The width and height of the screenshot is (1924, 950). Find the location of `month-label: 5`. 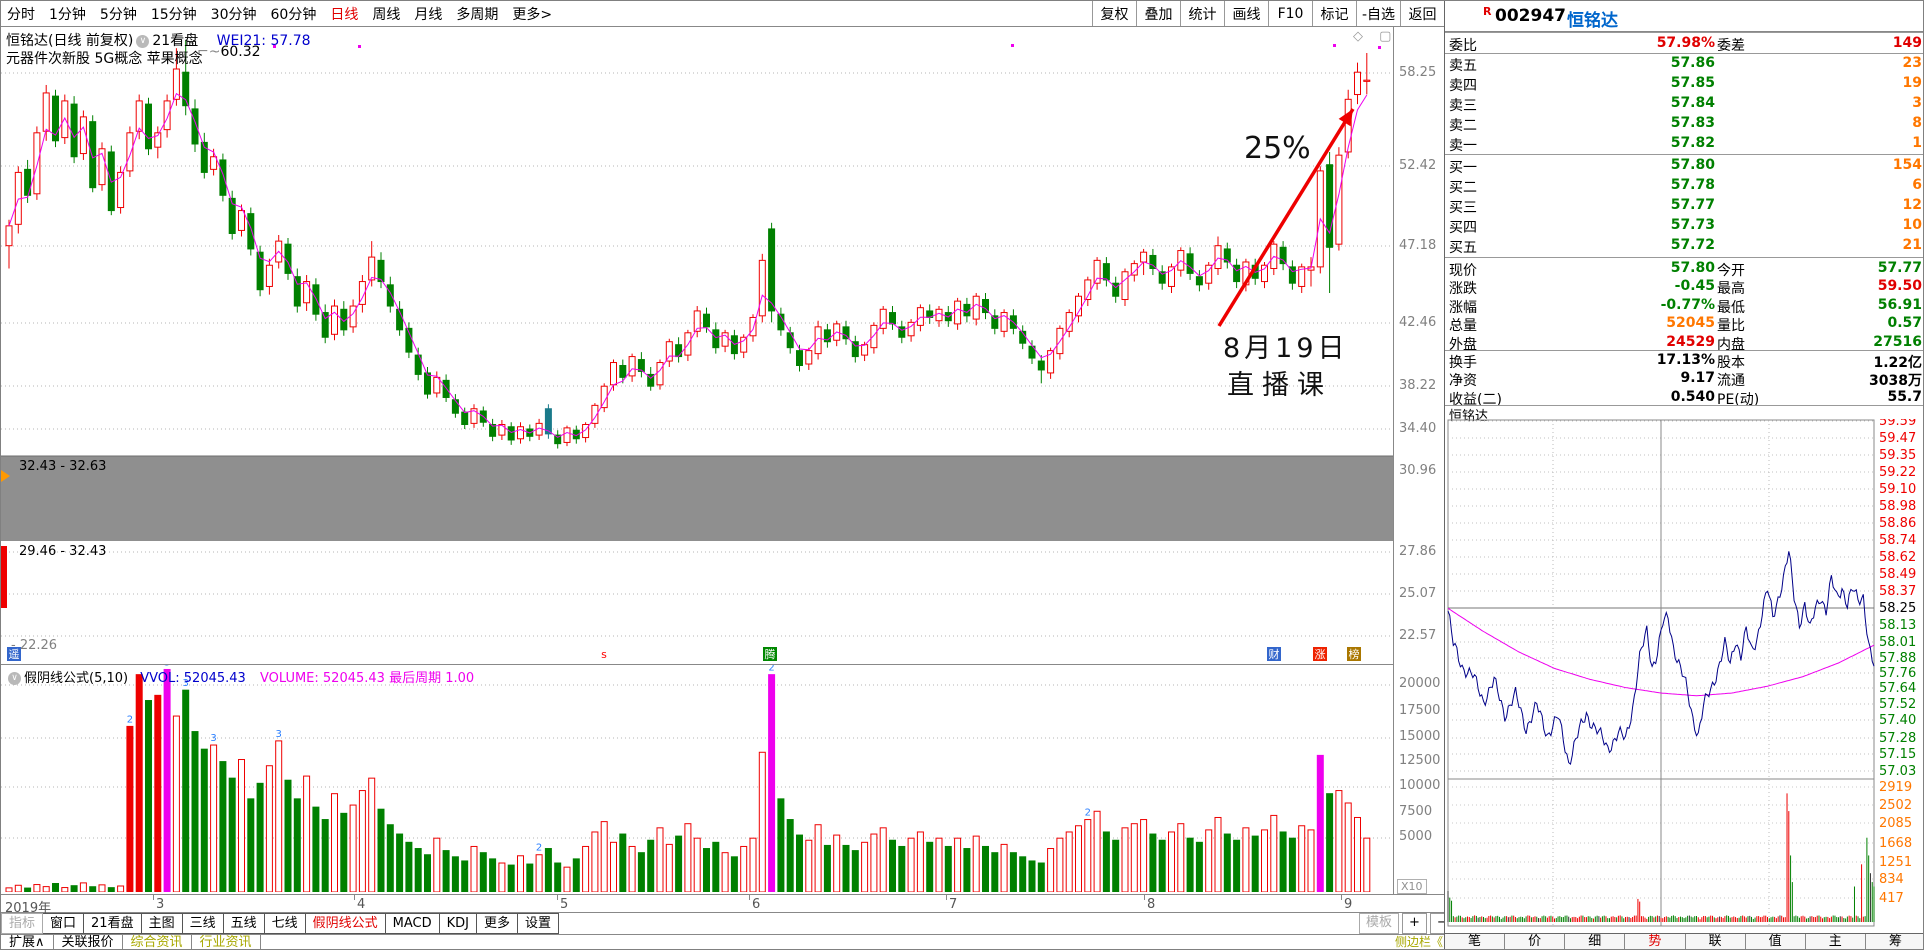

month-label: 5 is located at coordinates (564, 904).